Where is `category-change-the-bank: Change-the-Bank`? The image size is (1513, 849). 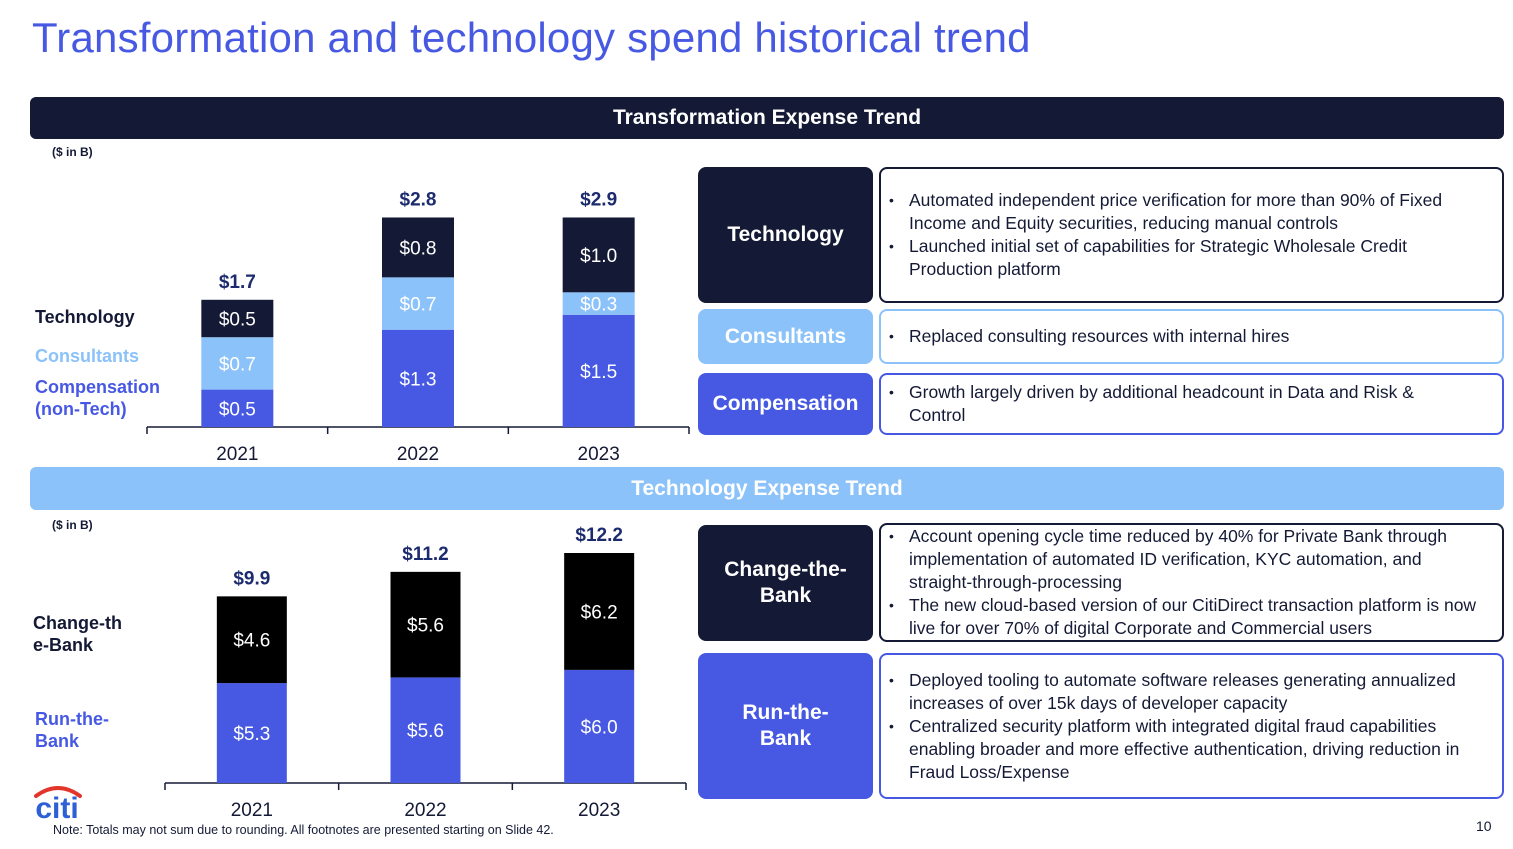 category-change-the-bank: Change-the-Bank is located at coordinates (785, 583).